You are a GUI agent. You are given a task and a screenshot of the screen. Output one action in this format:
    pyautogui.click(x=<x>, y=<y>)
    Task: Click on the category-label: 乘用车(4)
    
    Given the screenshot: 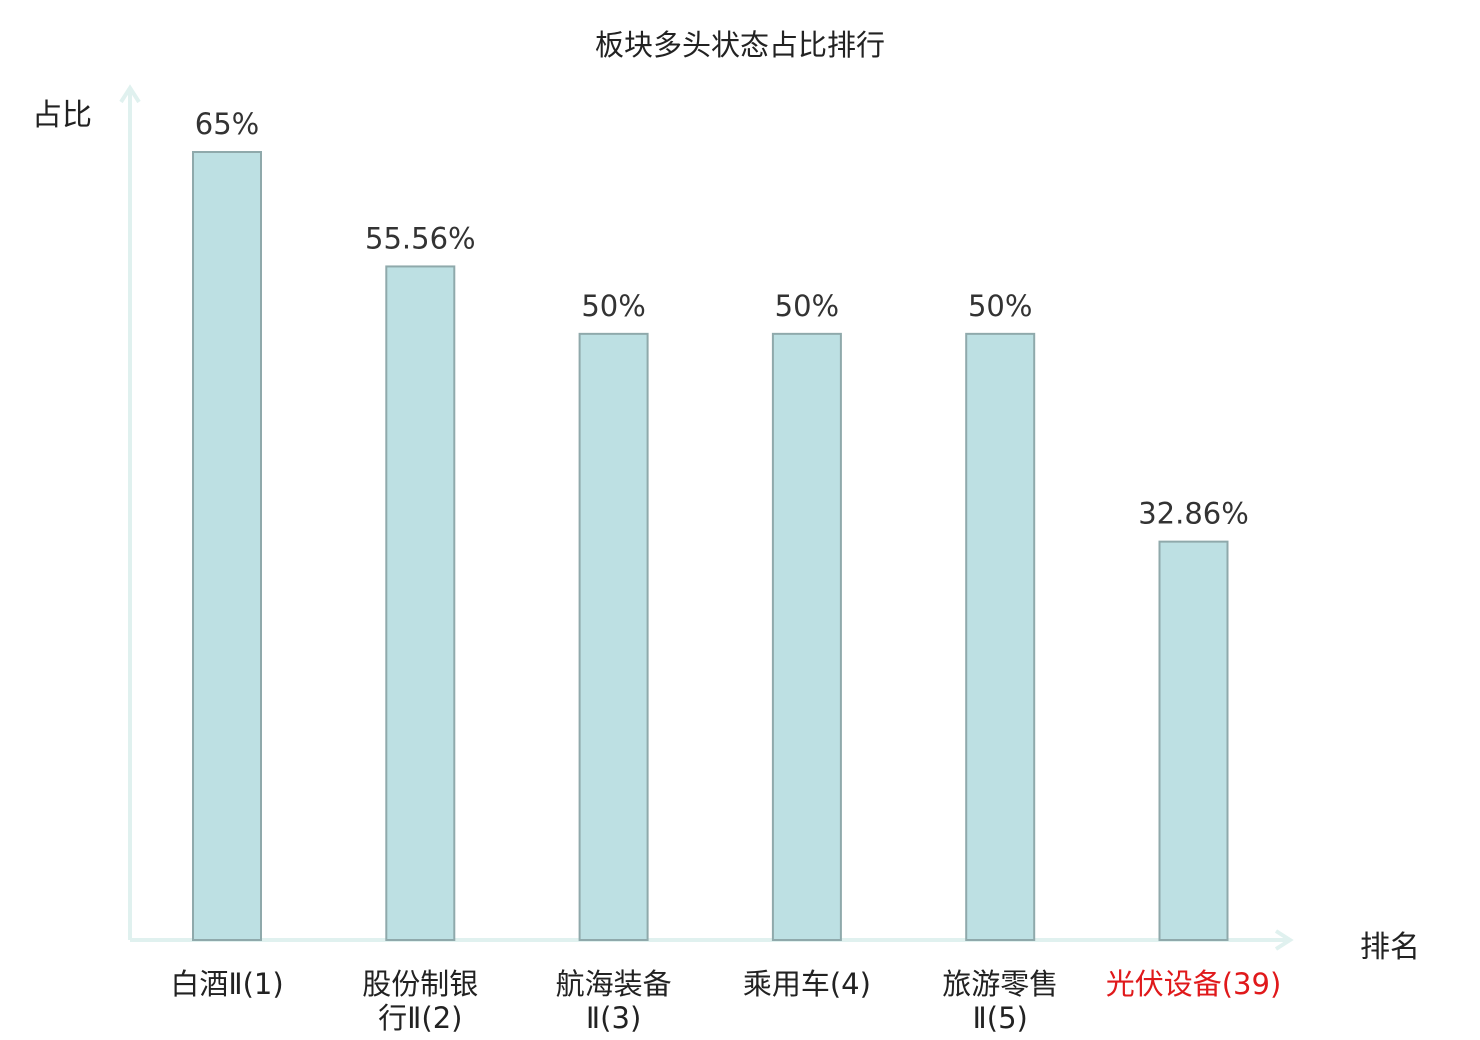 What is the action you would take?
    pyautogui.click(x=807, y=984)
    